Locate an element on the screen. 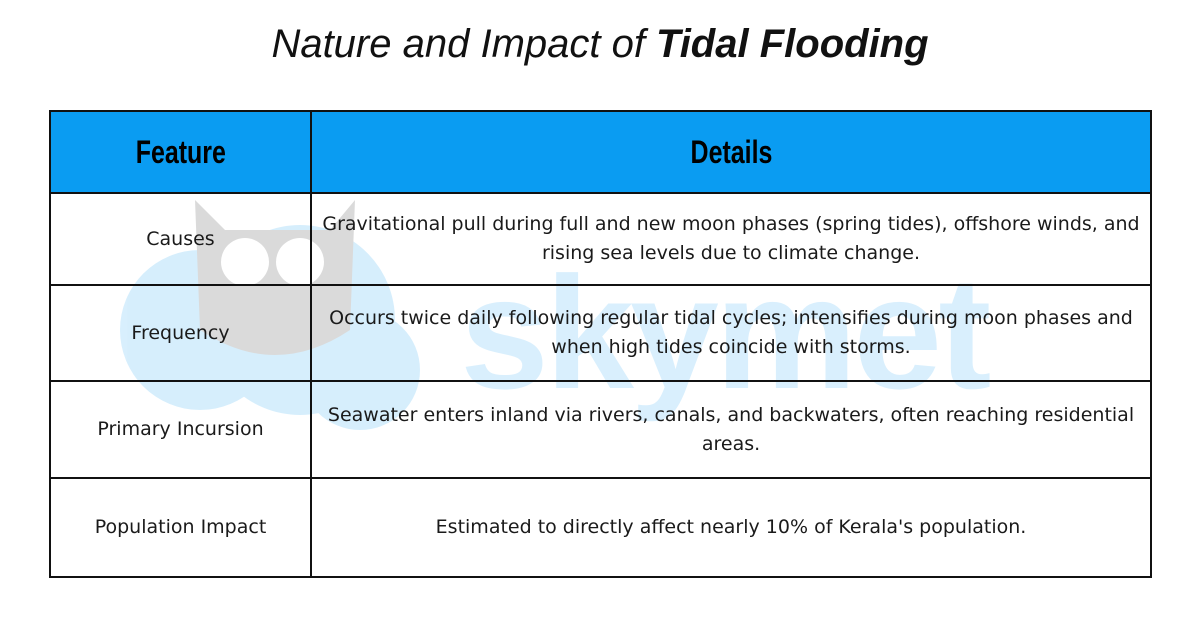 This screenshot has width=1200, height=630. title-bold: Tidal Flooding is located at coordinates (792, 44).